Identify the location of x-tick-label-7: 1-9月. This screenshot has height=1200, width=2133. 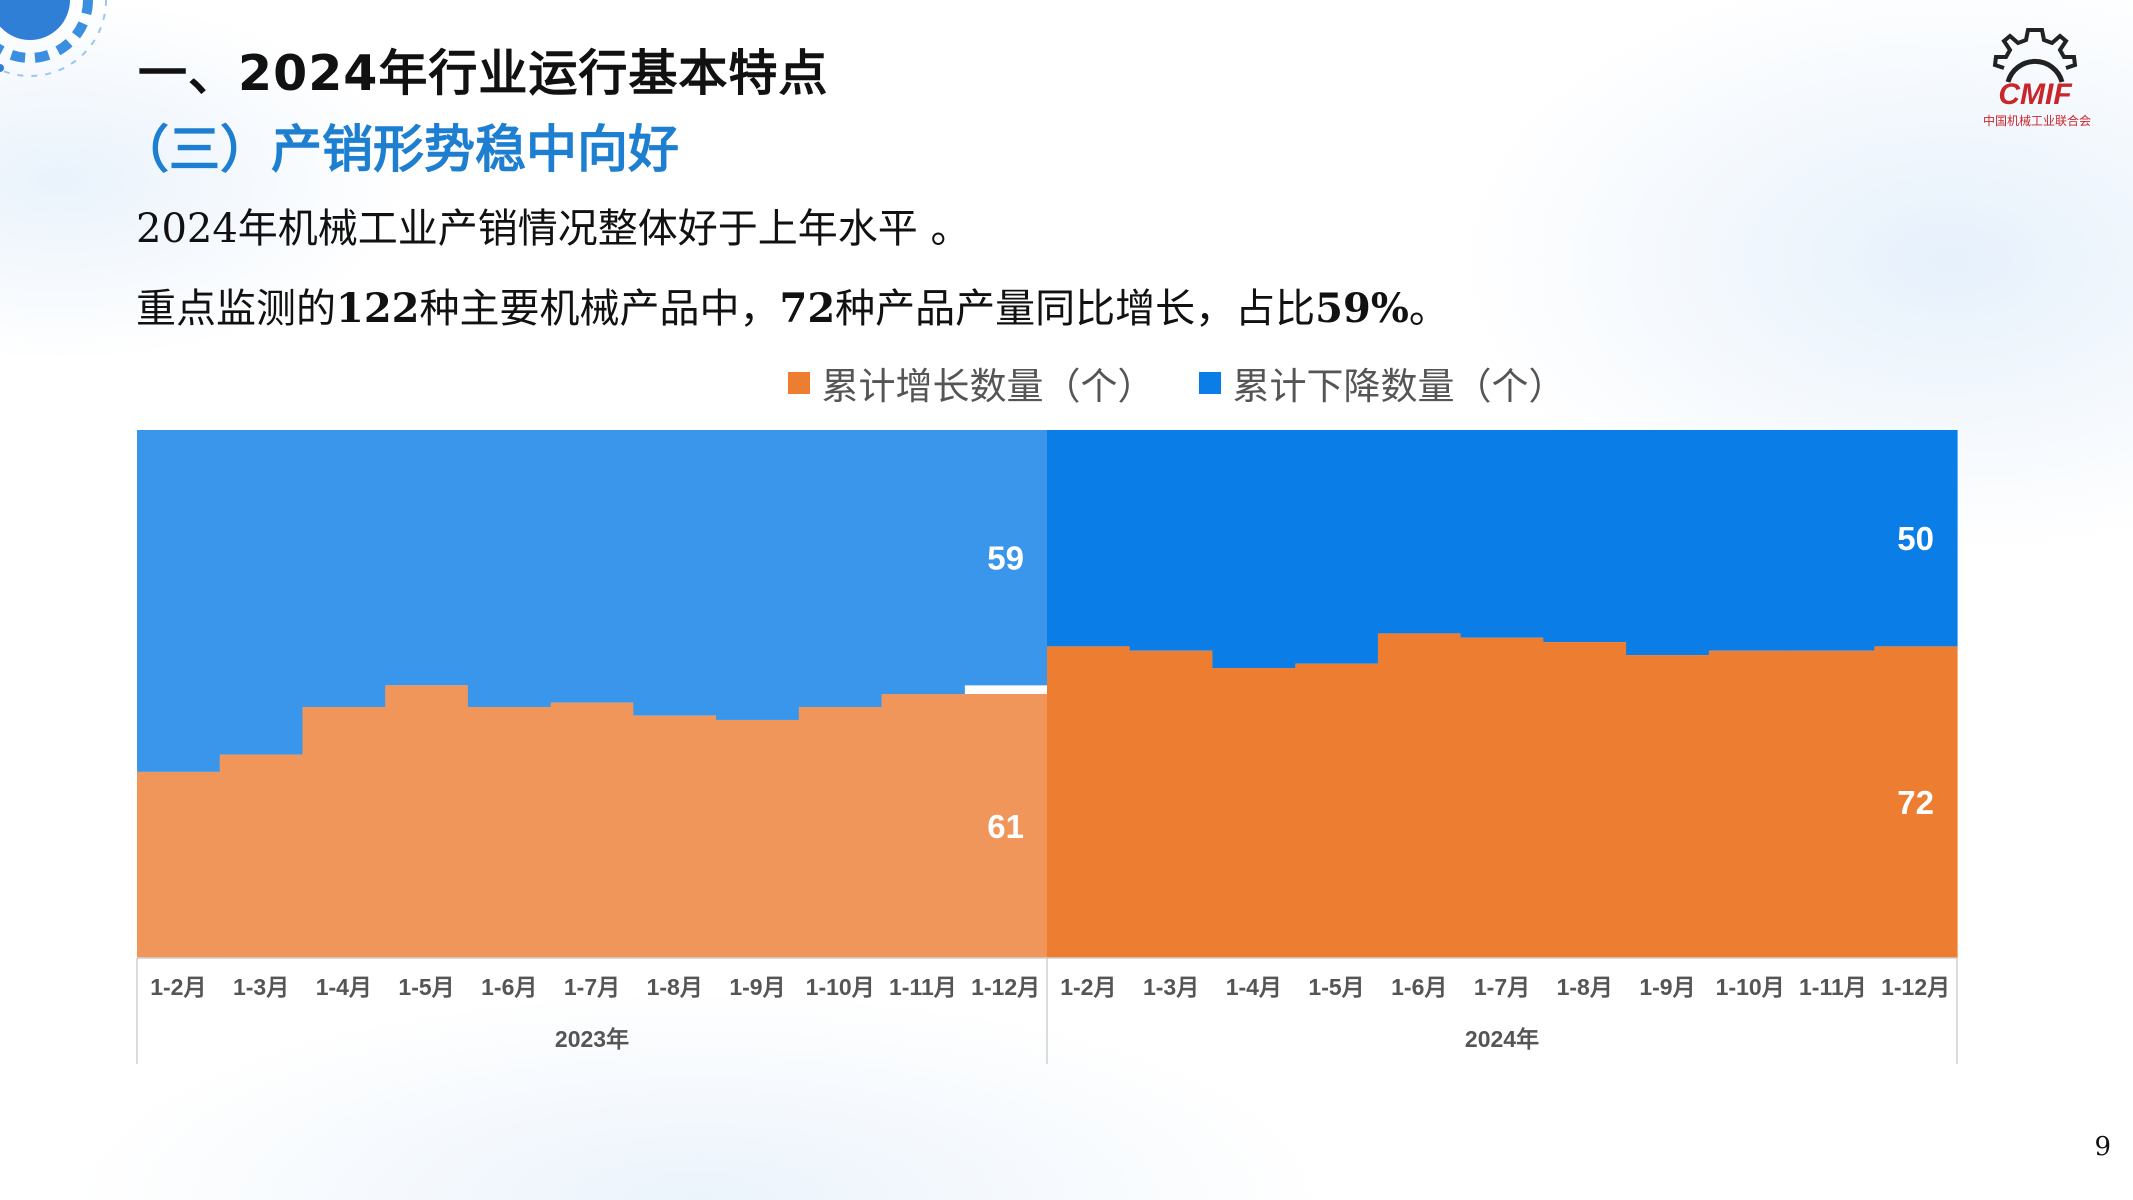
(757, 987).